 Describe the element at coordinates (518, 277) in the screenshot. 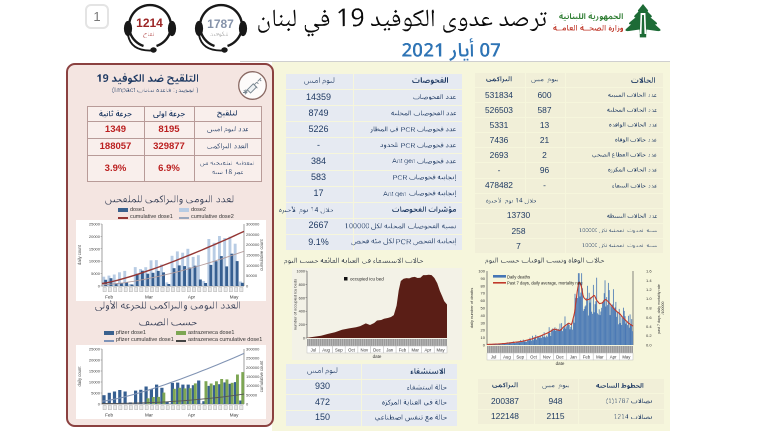

I see `svg-text: Daily deaths` at that location.